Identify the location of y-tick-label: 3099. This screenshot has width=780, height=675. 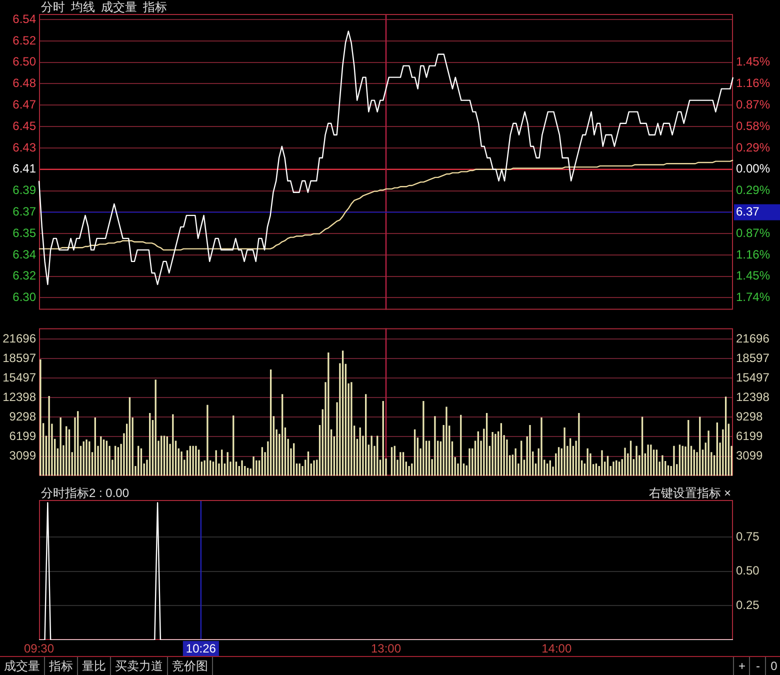
(22, 455).